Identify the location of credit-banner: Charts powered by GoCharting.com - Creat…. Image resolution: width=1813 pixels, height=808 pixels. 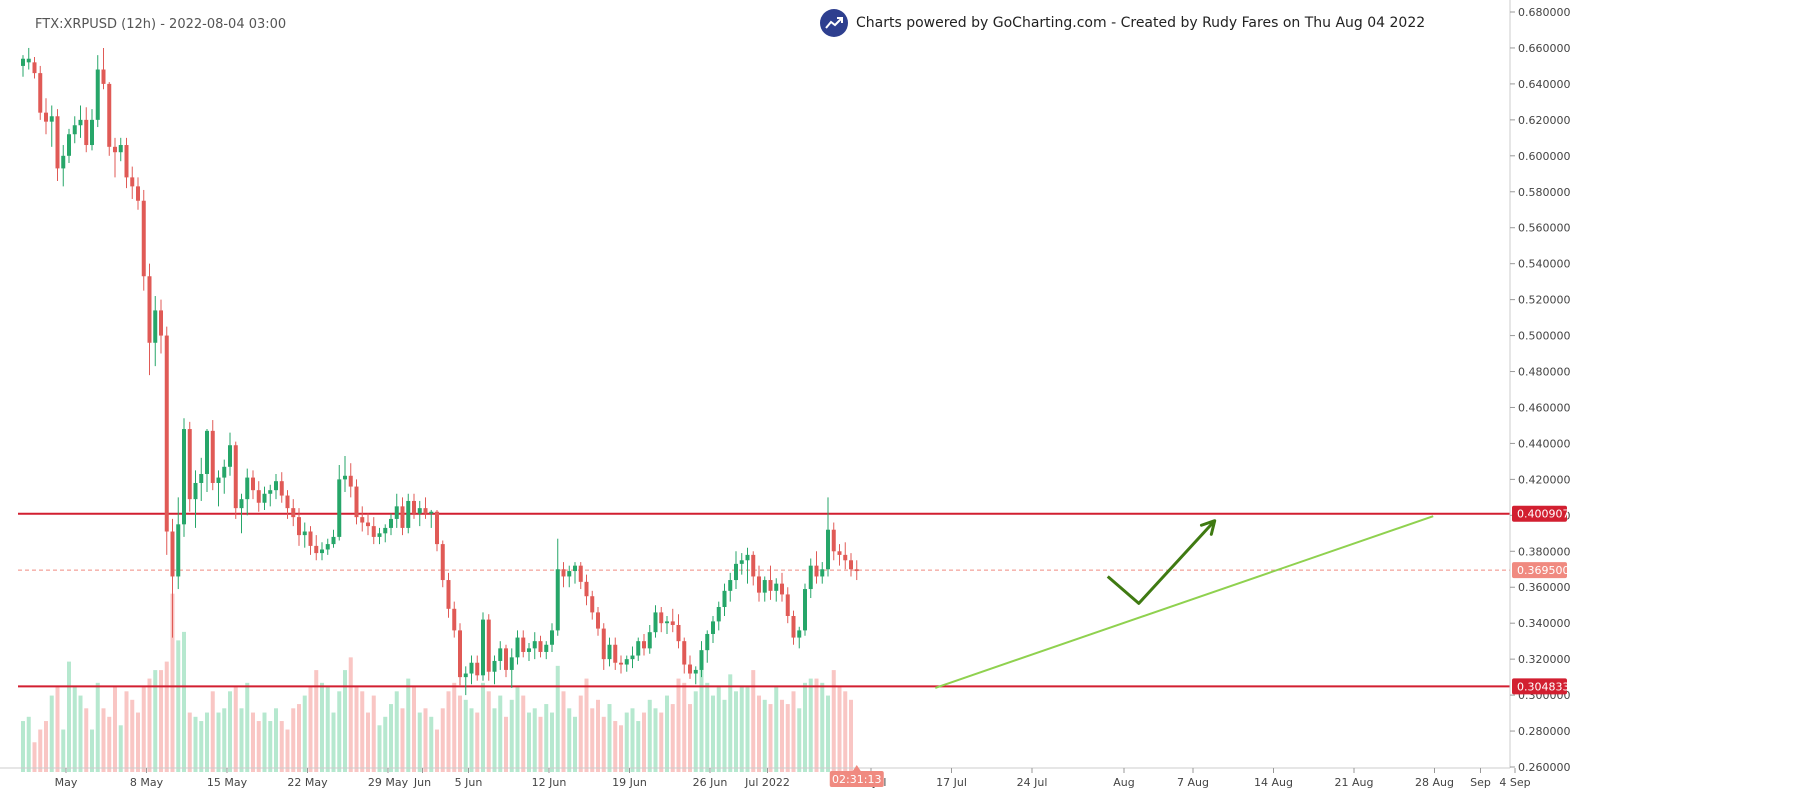
(1122, 23).